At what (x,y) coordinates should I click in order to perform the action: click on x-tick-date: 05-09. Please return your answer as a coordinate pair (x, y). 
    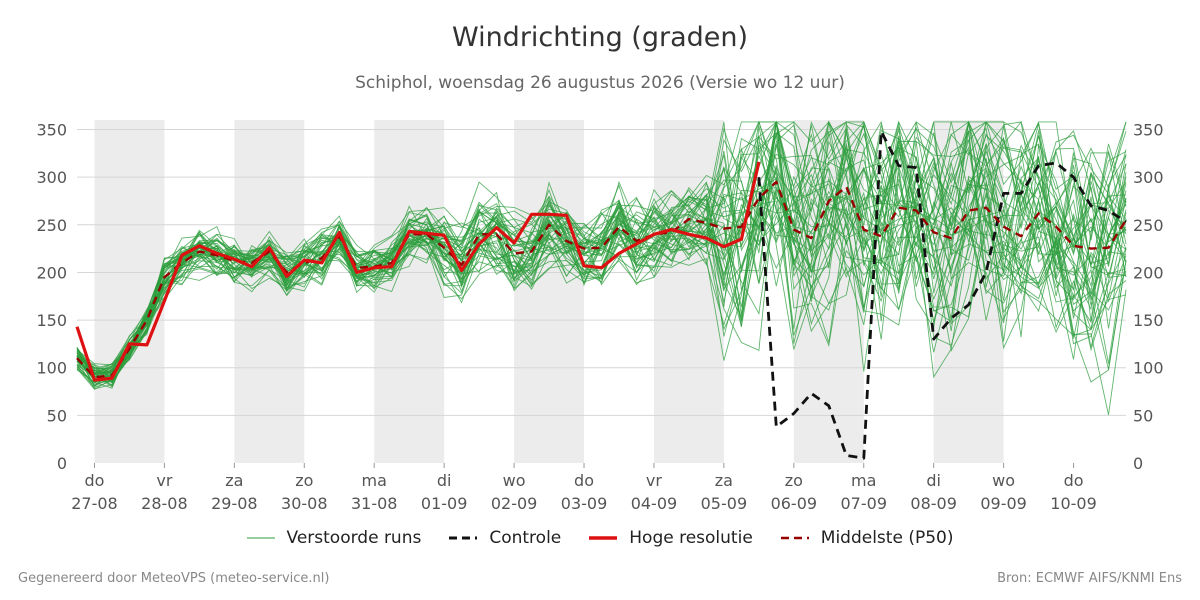
    Looking at the image, I should click on (724, 503).